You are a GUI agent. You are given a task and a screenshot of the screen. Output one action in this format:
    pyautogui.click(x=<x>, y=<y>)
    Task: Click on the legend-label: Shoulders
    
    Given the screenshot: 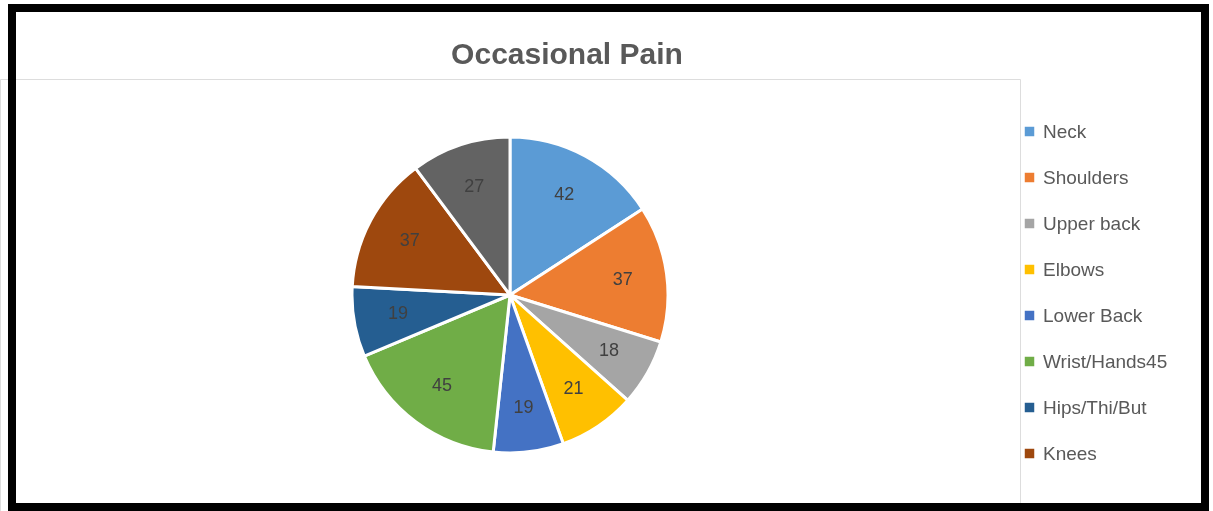 What is the action you would take?
    pyautogui.click(x=1086, y=177)
    